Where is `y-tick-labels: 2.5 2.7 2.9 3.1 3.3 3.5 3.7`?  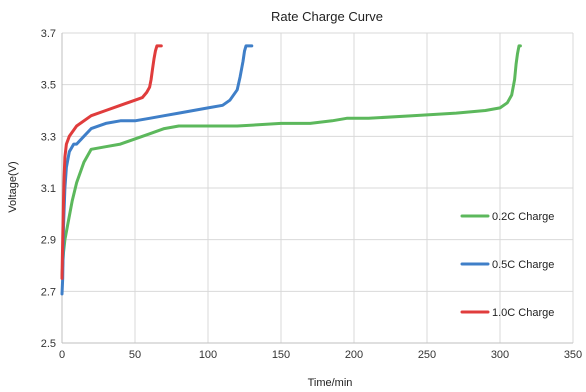
y-tick-labels: 2.5 2.7 2.9 3.1 3.3 3.5 3.7 is located at coordinates (48, 189).